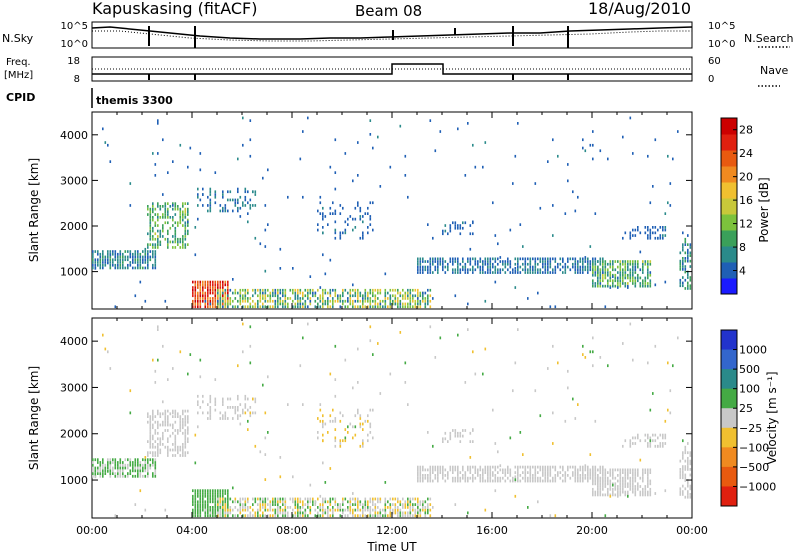  What do you see at coordinates (729, 286) in the screenshot?
I see `power-colorbar-swatch` at bounding box center [729, 286].